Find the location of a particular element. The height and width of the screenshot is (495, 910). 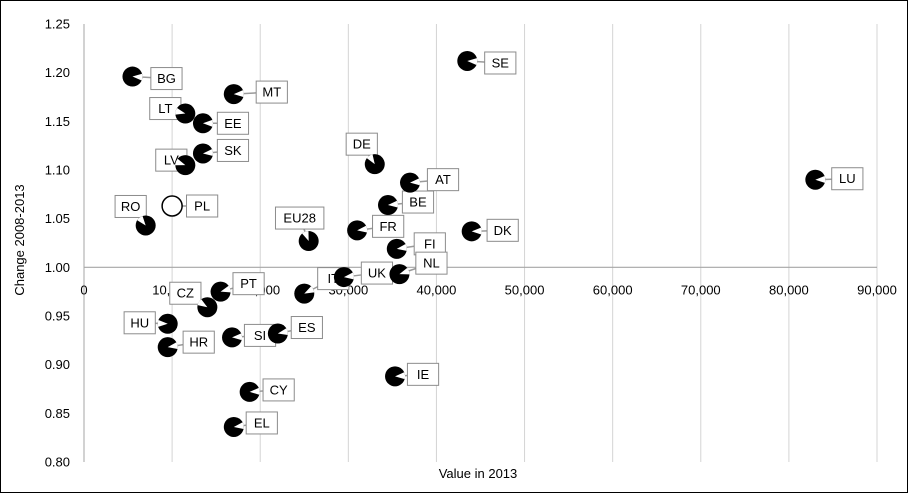

point-label-it: IT is located at coordinates (333, 278).